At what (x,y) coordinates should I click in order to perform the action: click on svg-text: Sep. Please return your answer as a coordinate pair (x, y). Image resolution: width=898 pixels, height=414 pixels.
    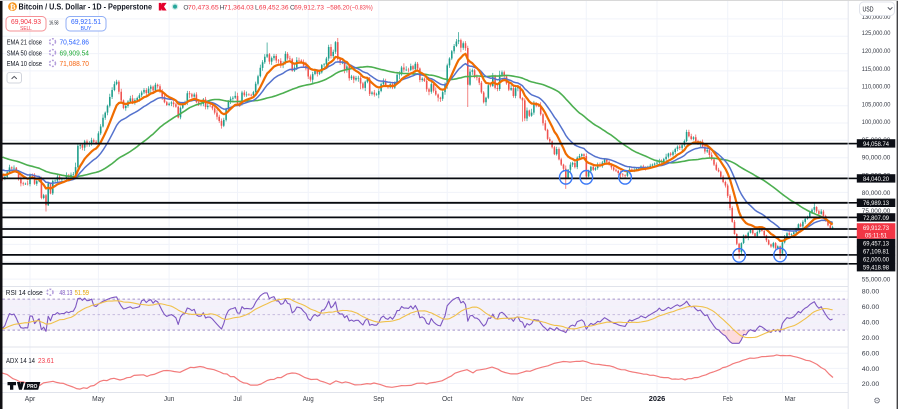
    Looking at the image, I should click on (378, 399).